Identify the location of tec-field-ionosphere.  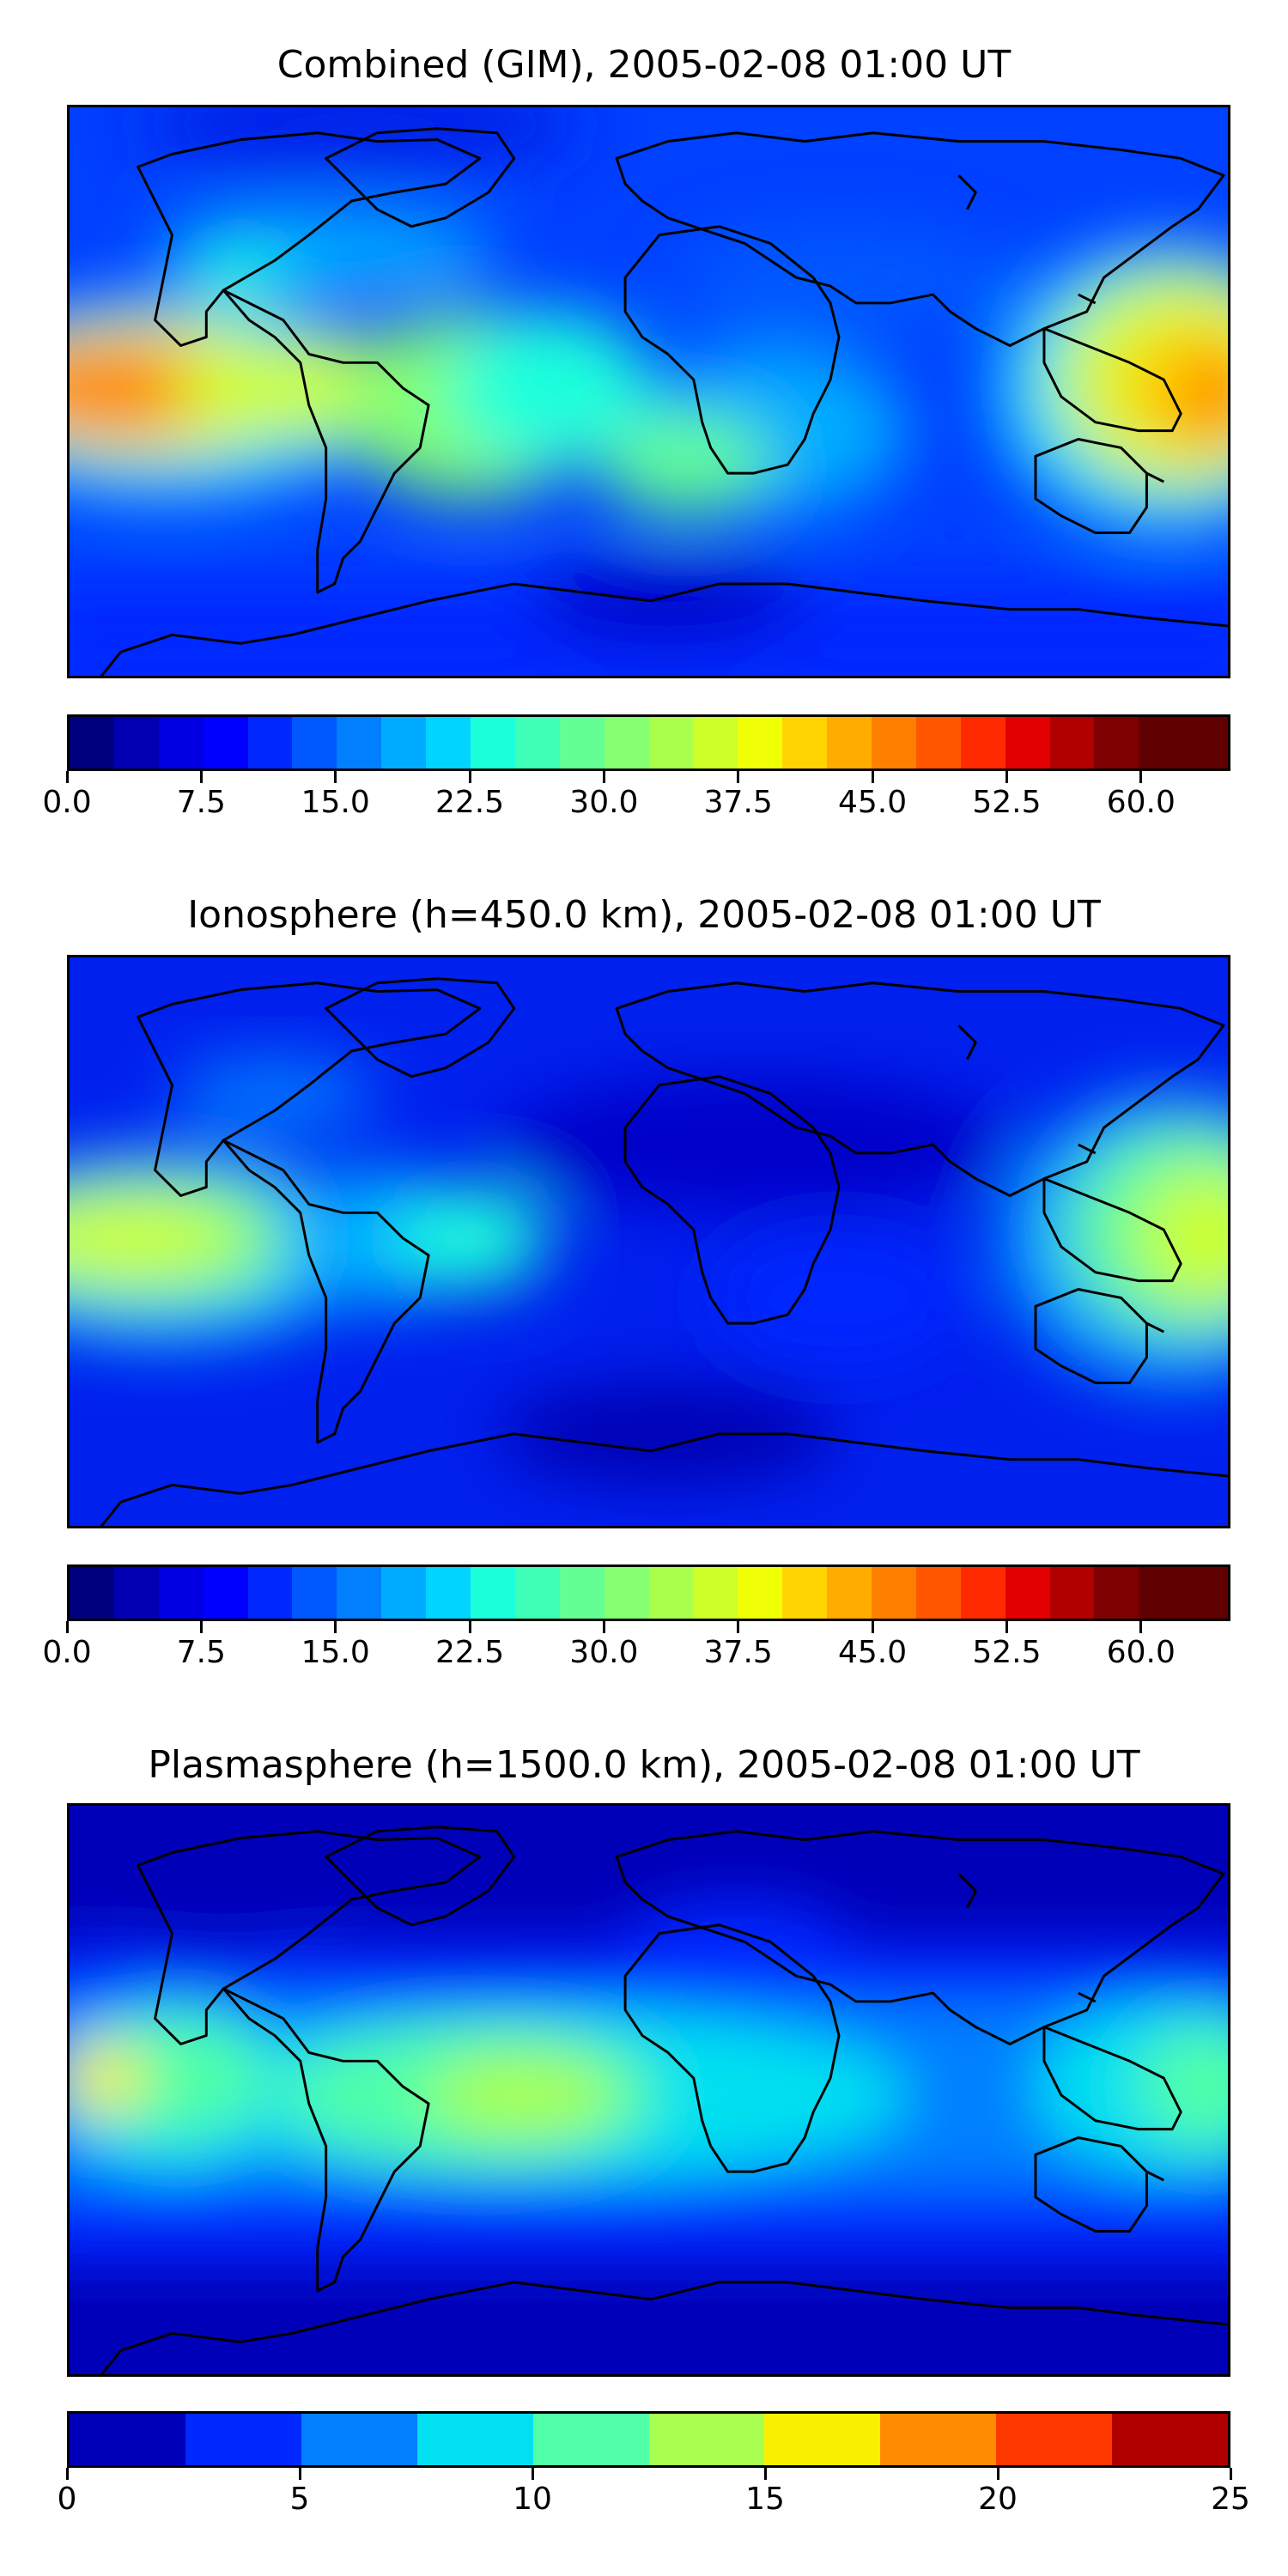
(649, 1272).